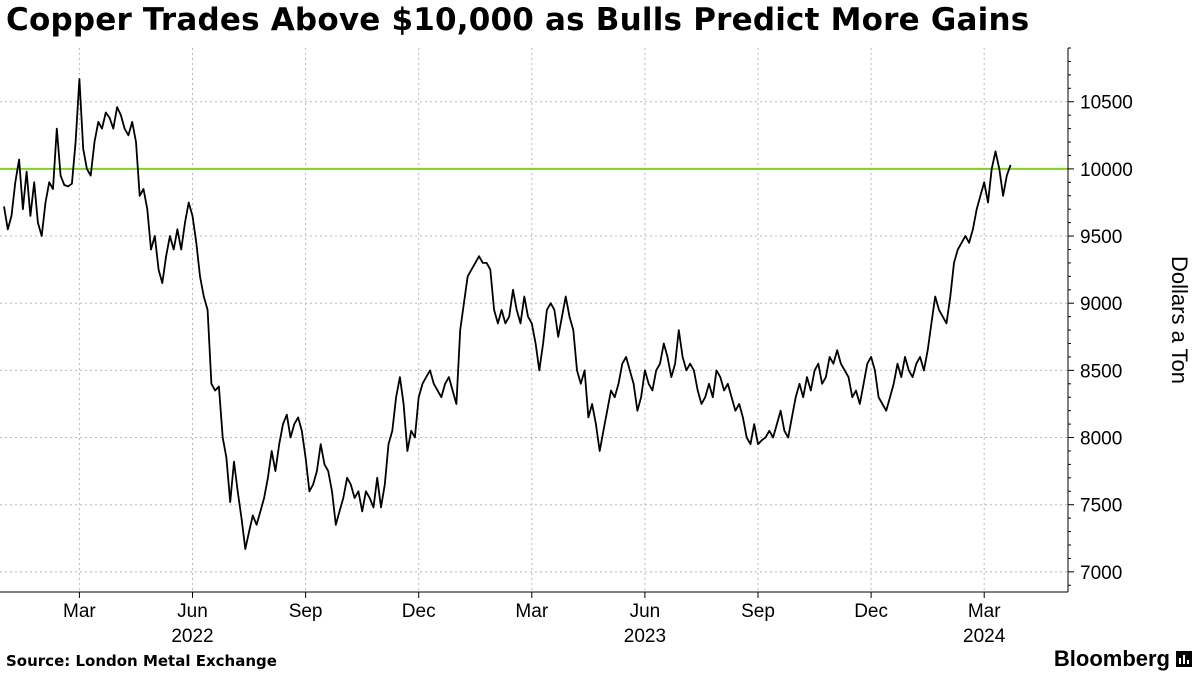 Image resolution: width=1200 pixels, height=675 pixels. Describe the element at coordinates (1101, 573) in the screenshot. I see `y-tick-label: 7000` at that location.